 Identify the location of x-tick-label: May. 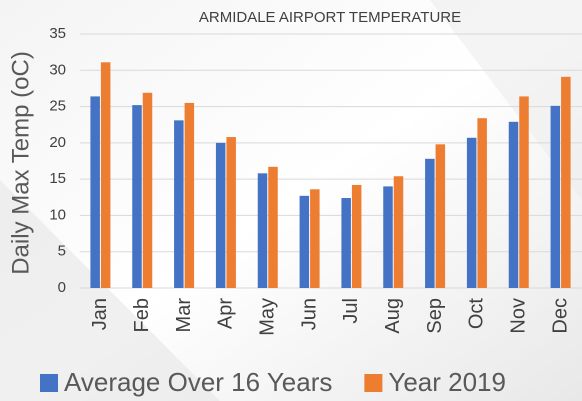
(268, 317).